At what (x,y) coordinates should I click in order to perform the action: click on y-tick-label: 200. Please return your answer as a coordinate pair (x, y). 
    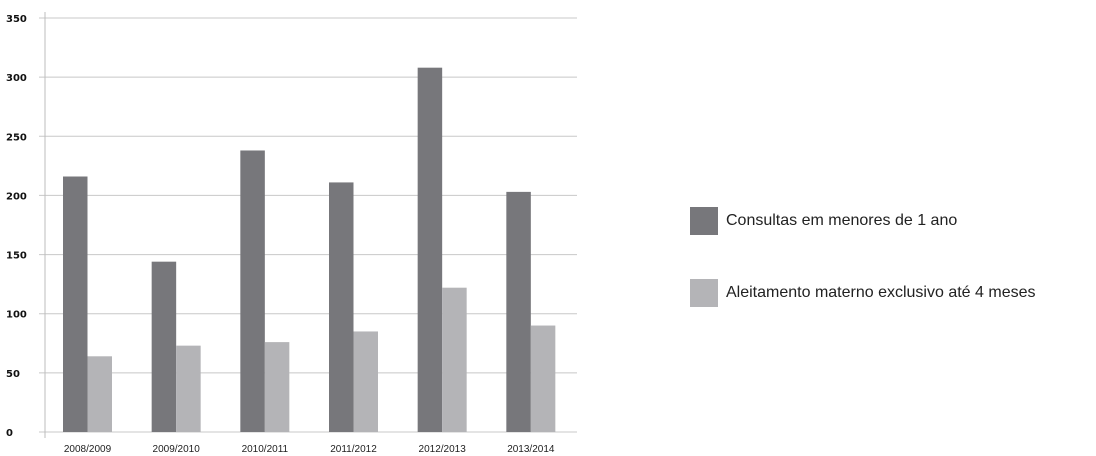
    Looking at the image, I should click on (16, 196).